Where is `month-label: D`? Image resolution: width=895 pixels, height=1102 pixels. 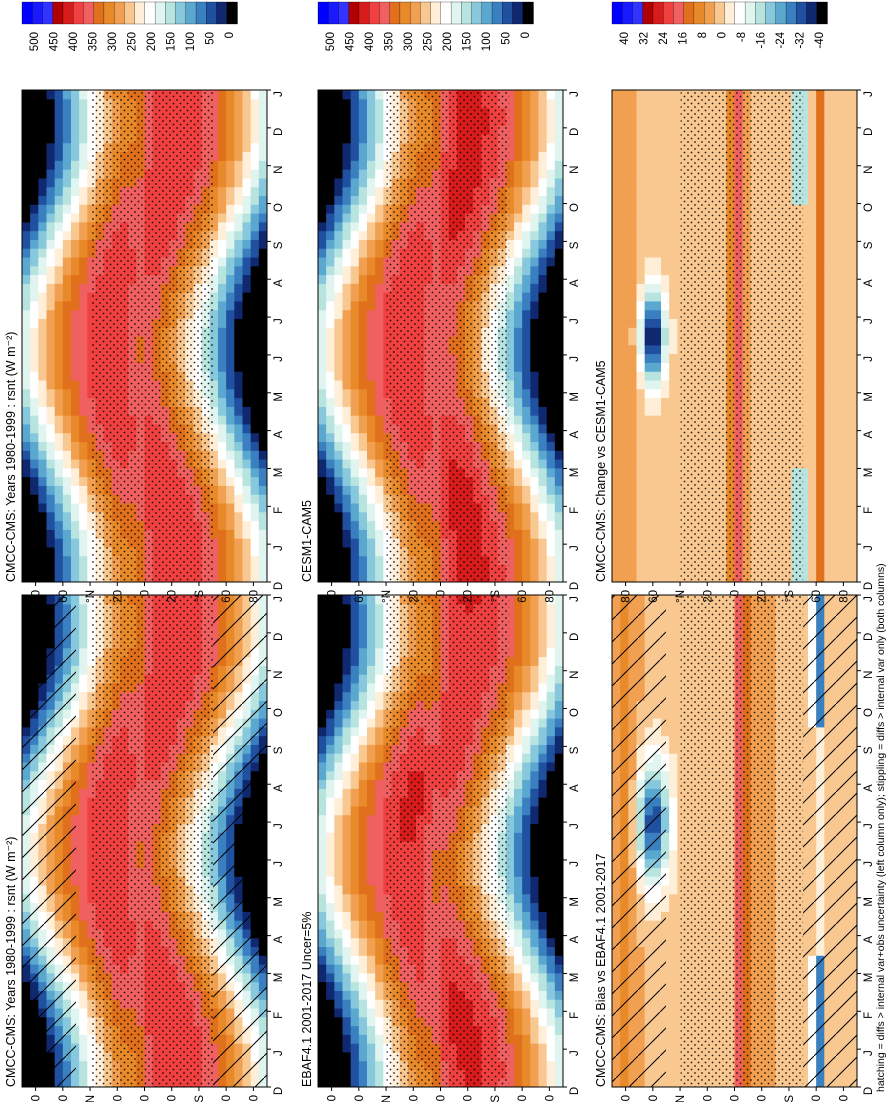
month-label: D is located at coordinates (575, 1091).